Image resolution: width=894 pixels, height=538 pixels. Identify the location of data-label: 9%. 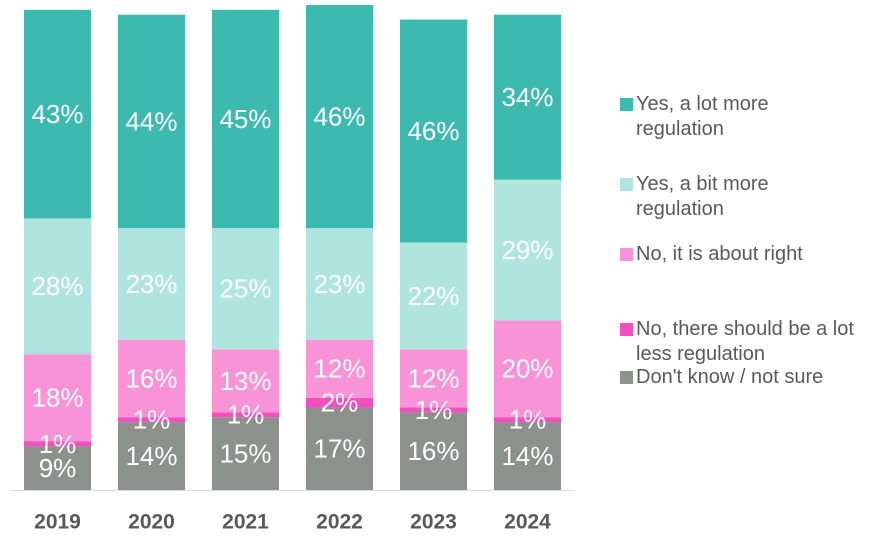
(58, 468).